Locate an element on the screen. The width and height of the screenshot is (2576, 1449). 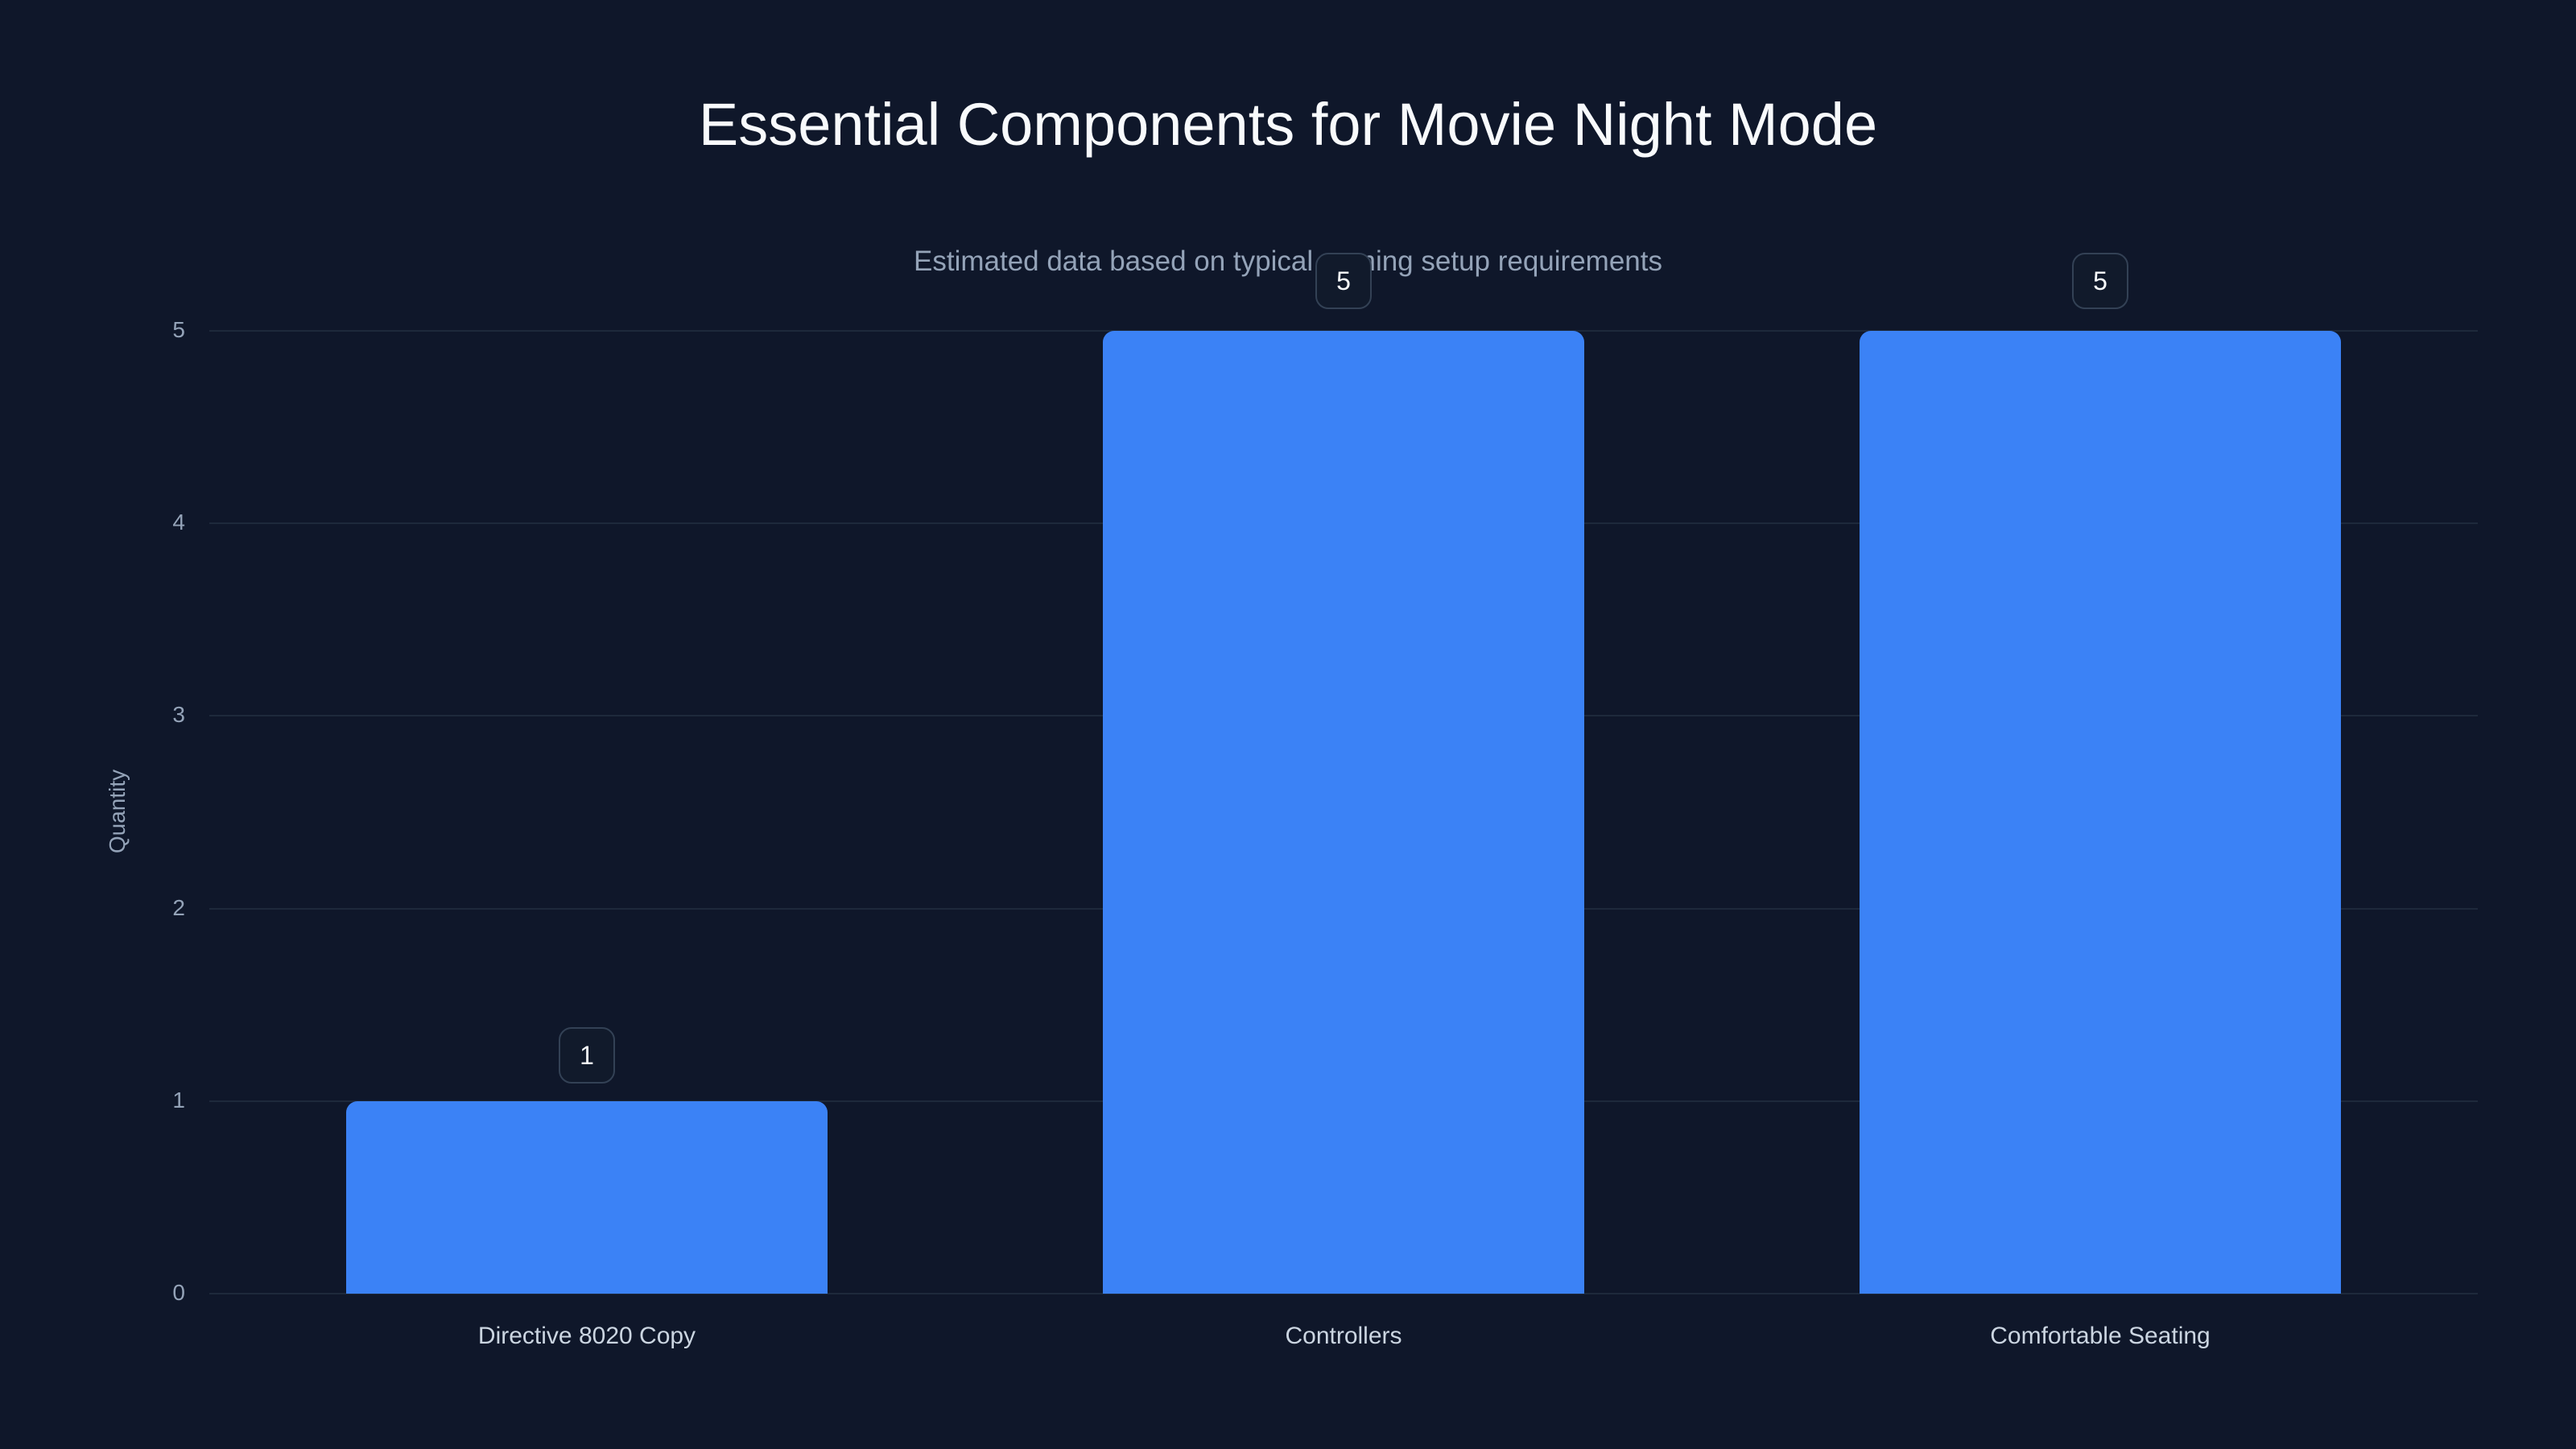
x-tick-label: Comfortable Seating is located at coordinates (2100, 1336).